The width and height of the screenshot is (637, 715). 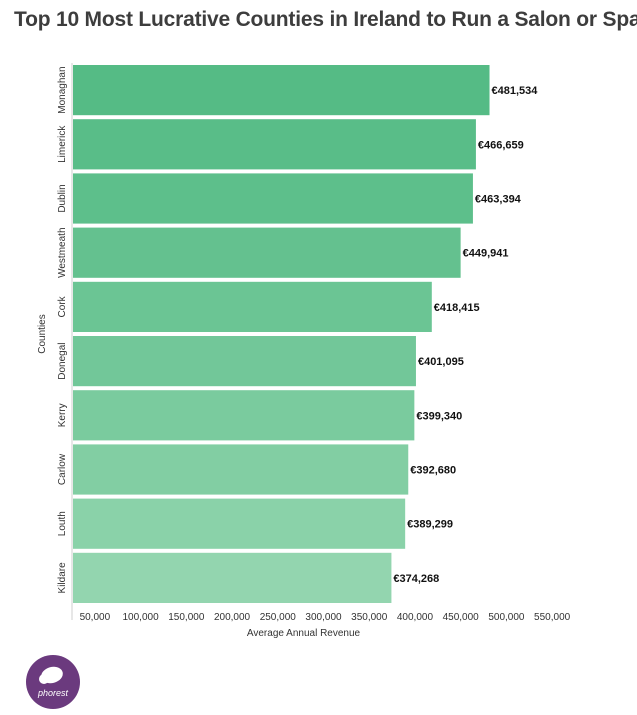 I want to click on x-tick-label: 300,000, so click(x=323, y=617).